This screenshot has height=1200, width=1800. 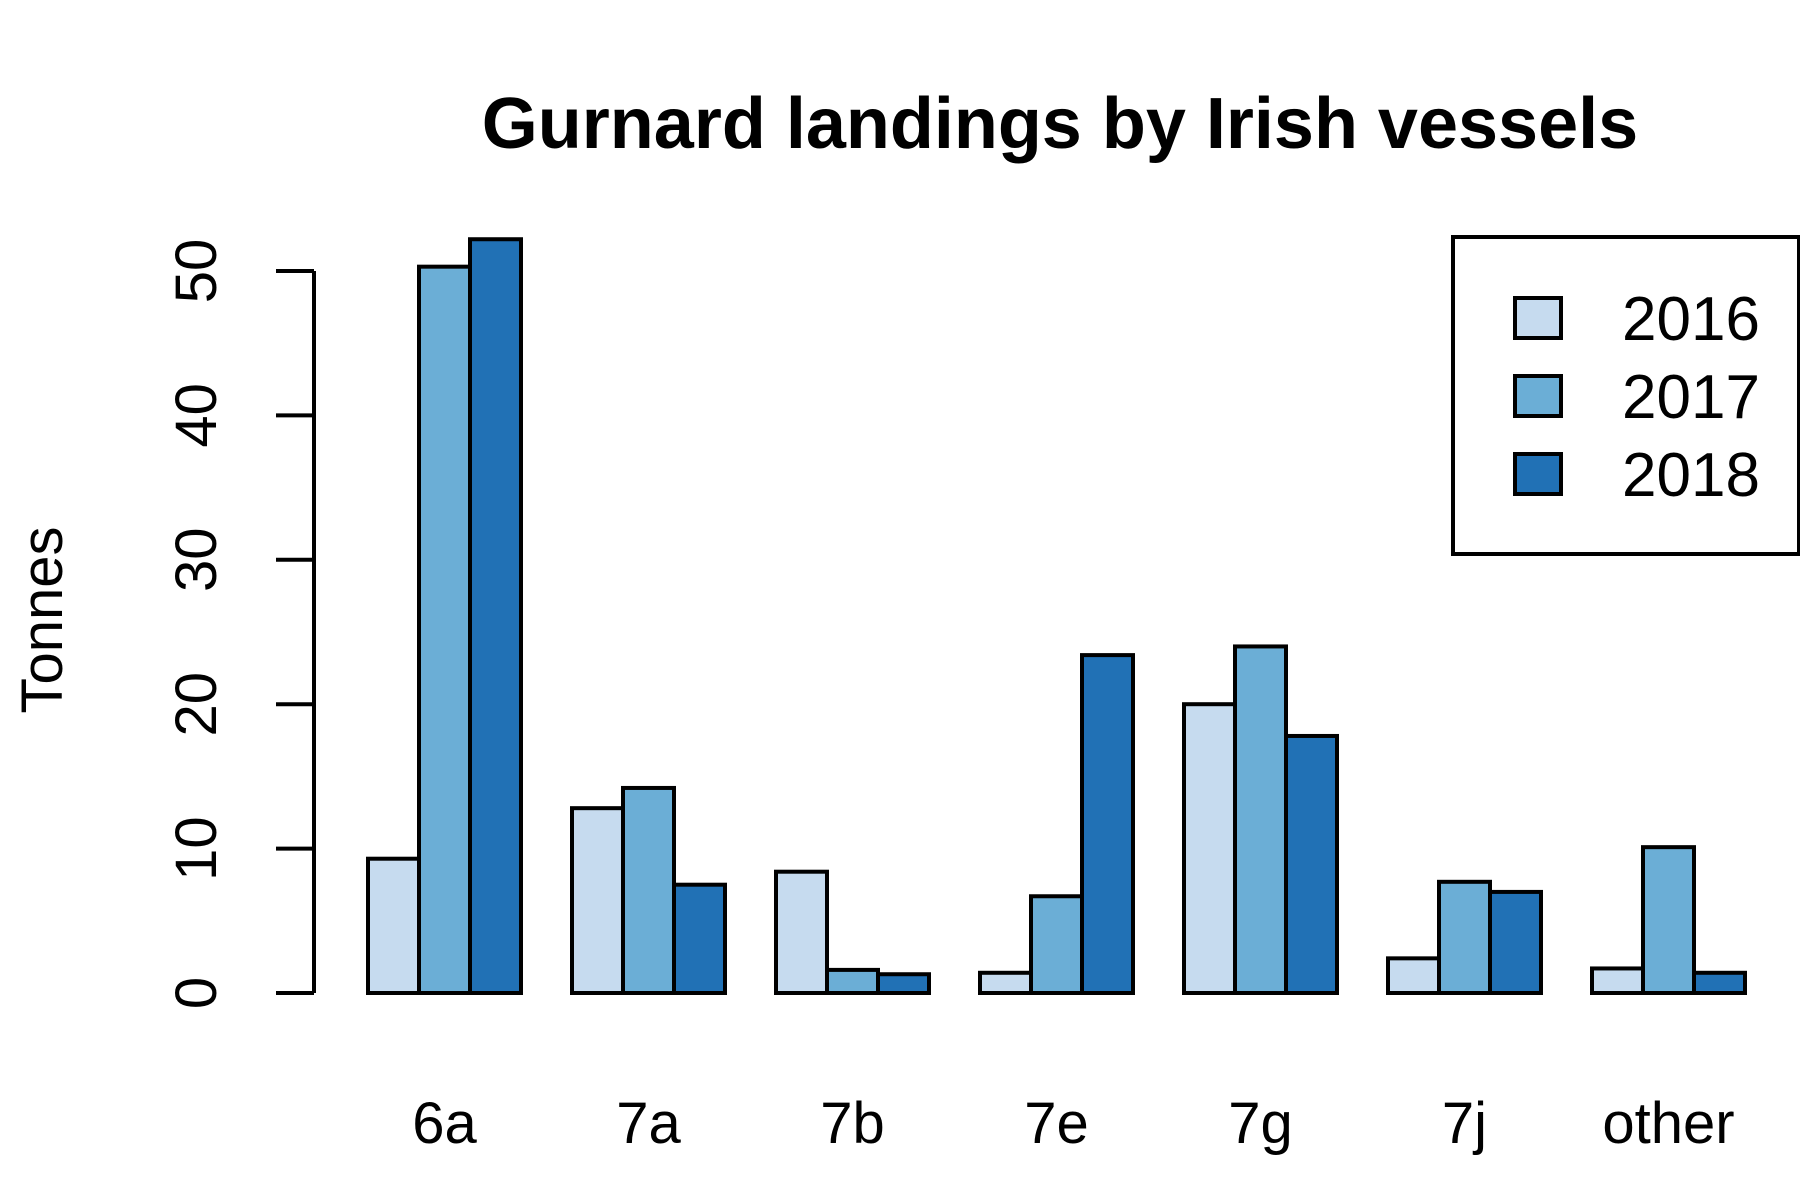 I want to click on legend-label: 2016, so click(x=1691, y=319).